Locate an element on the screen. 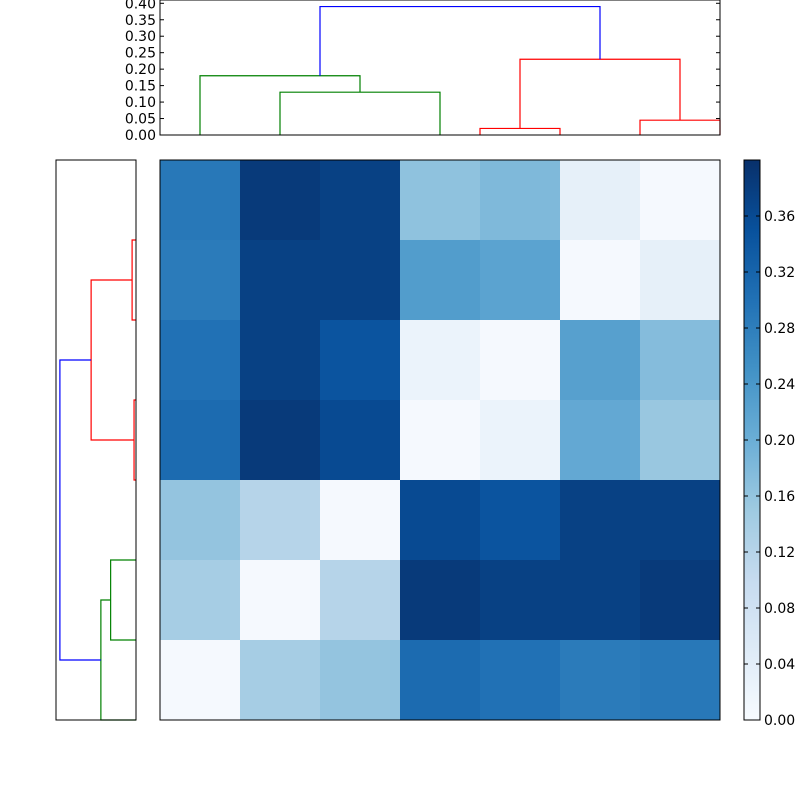  top-dendrogram-tick-label: 0.15 is located at coordinates (140, 87).